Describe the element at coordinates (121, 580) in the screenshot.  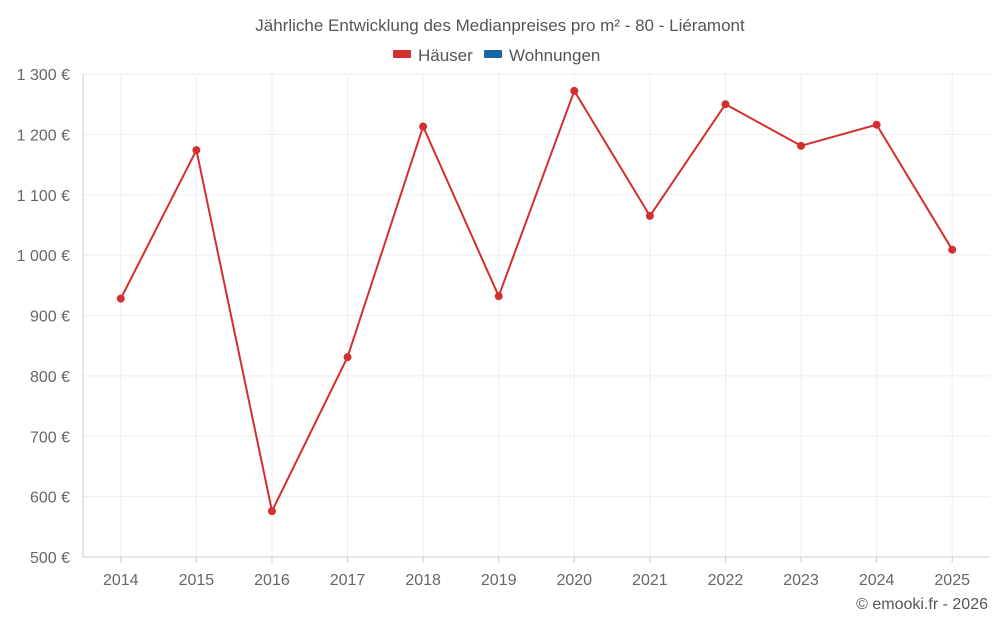
I see `x-tick-label: 2014` at that location.